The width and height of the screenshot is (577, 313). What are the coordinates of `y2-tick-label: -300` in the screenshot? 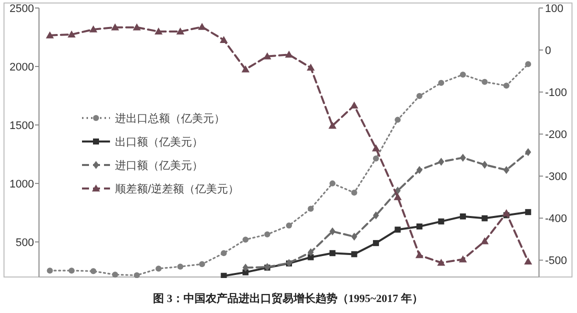 It's located at (556, 177).